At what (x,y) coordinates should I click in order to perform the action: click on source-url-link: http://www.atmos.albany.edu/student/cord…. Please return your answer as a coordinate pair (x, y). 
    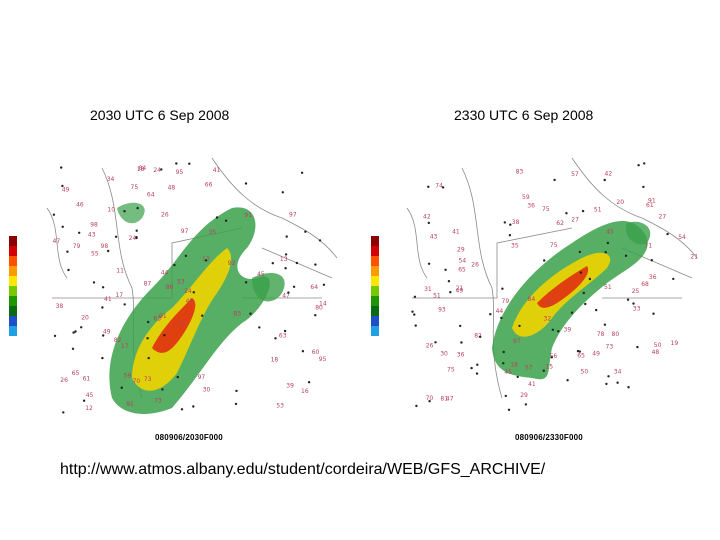
    Looking at the image, I should click on (303, 469).